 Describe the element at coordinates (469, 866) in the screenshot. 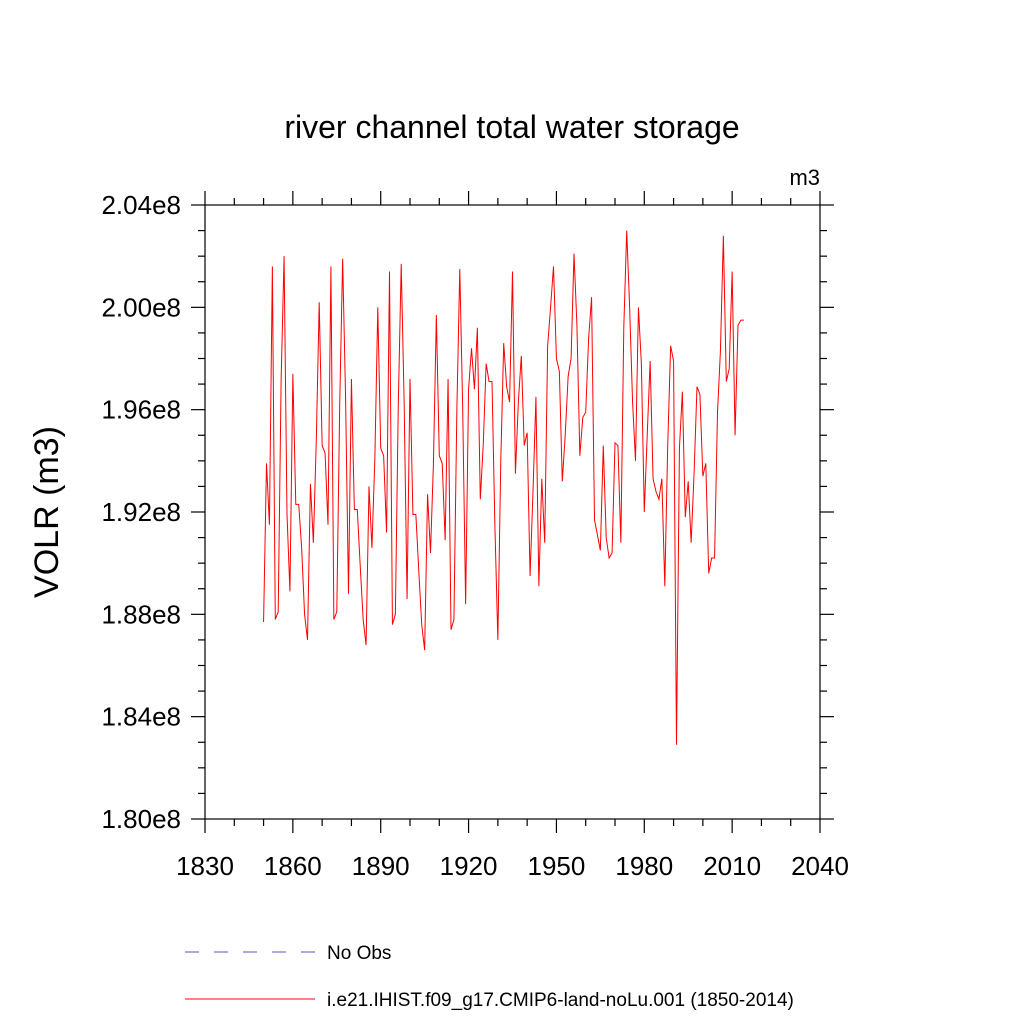

I see `x-tick-label: 1920` at that location.